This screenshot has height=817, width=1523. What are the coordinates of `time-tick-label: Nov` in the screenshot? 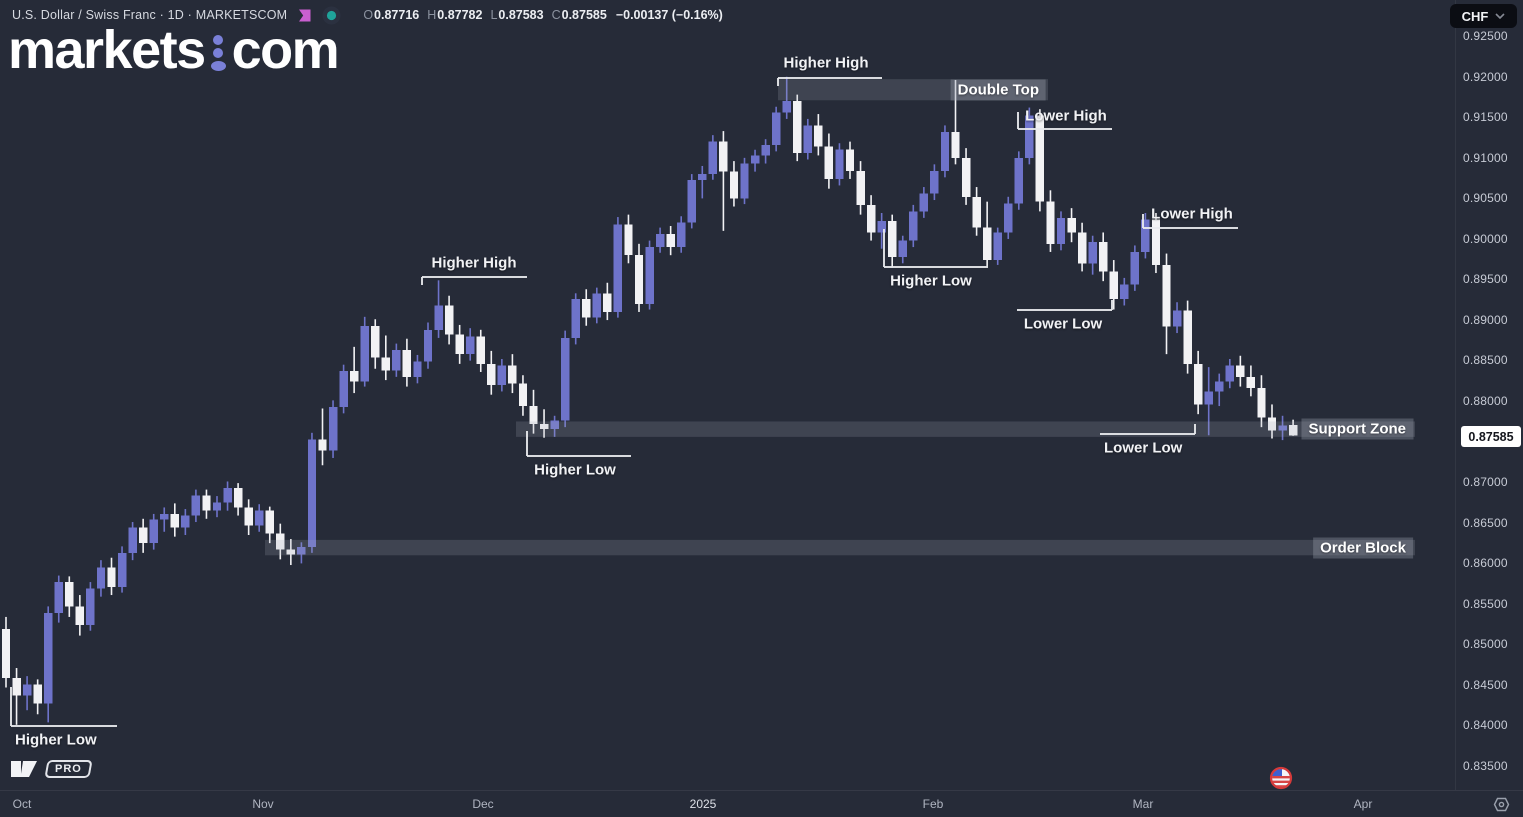 It's located at (263, 804).